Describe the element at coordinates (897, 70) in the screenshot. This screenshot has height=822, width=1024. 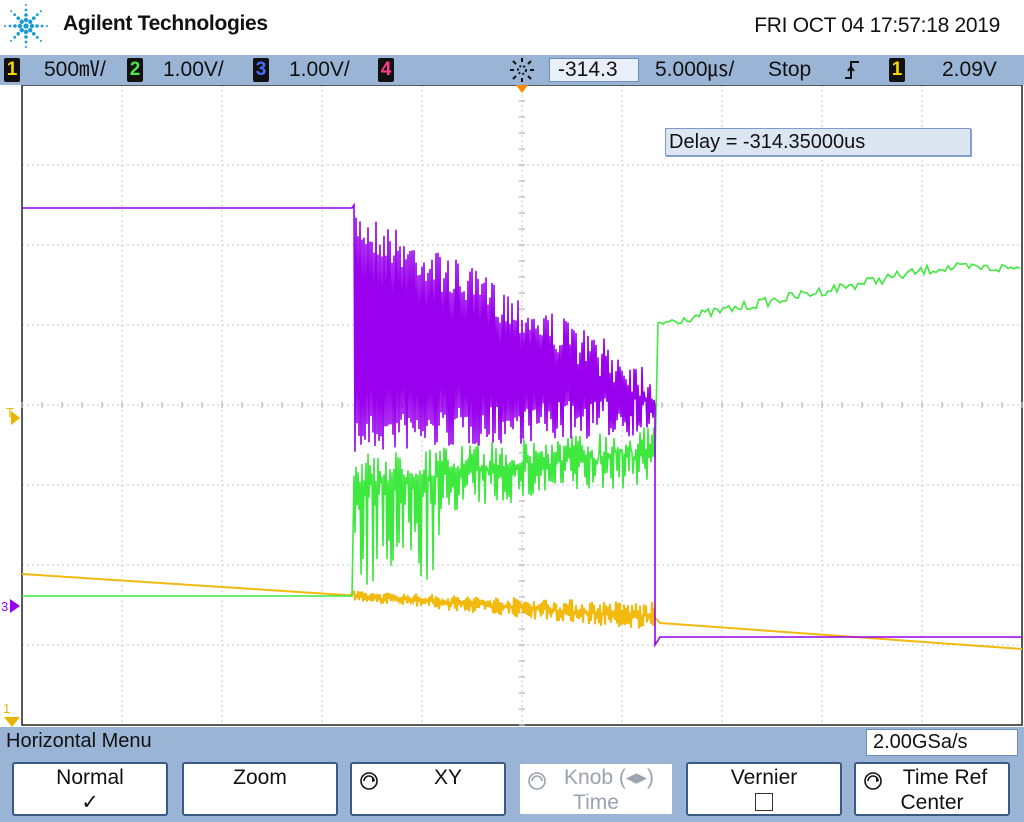
I see `trigger-source-badge: 1` at that location.